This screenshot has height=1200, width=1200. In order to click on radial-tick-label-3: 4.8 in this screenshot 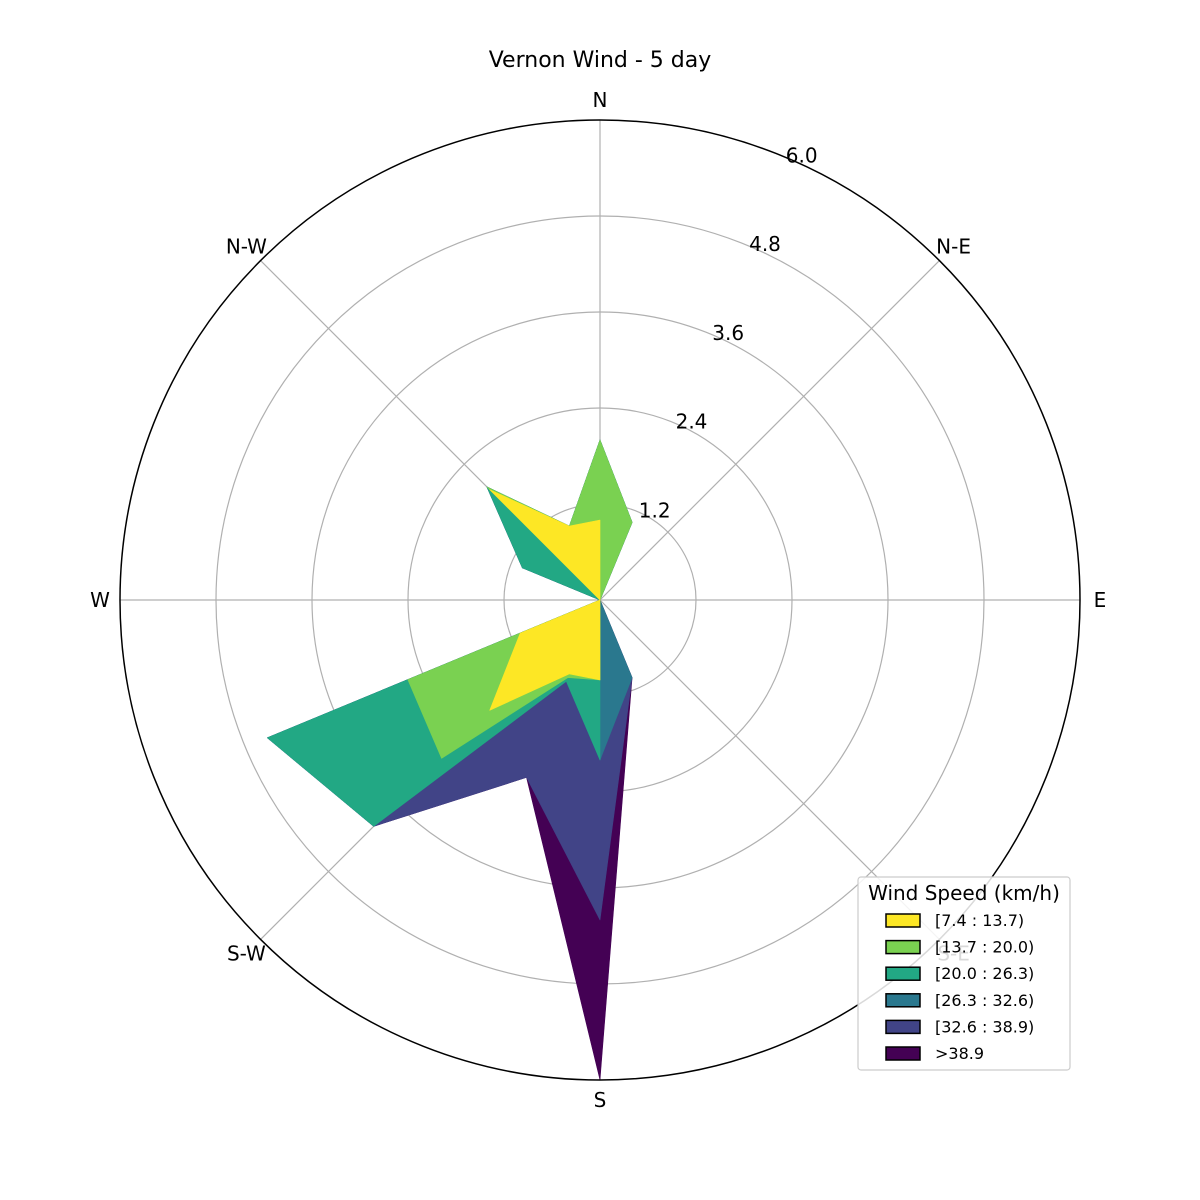, I will do `click(765, 244)`.